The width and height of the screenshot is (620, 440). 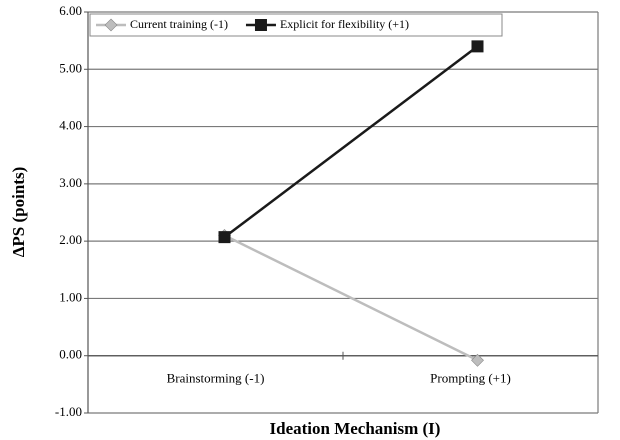 I want to click on y-tick-label: 5.00, so click(x=70, y=67).